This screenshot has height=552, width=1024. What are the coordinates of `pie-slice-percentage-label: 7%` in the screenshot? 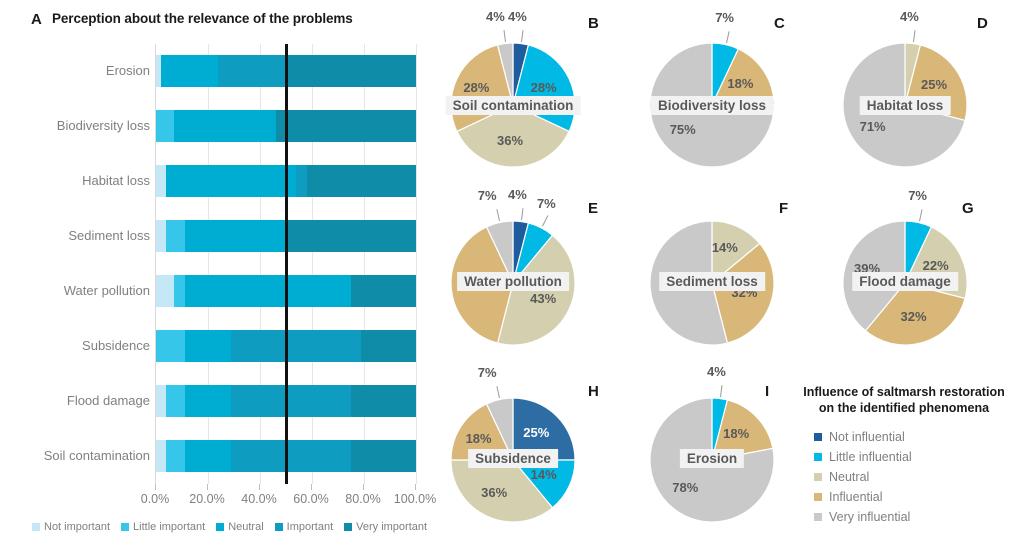 It's located at (917, 196).